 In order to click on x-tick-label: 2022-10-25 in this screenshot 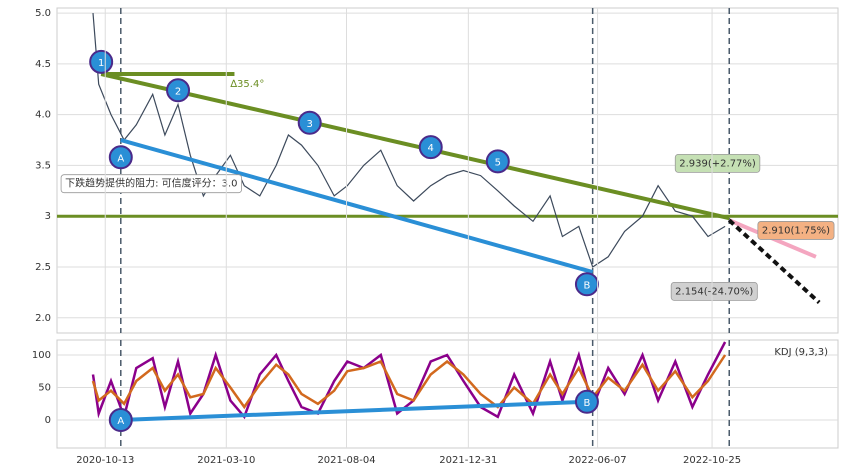, I will do `click(712, 460)`.